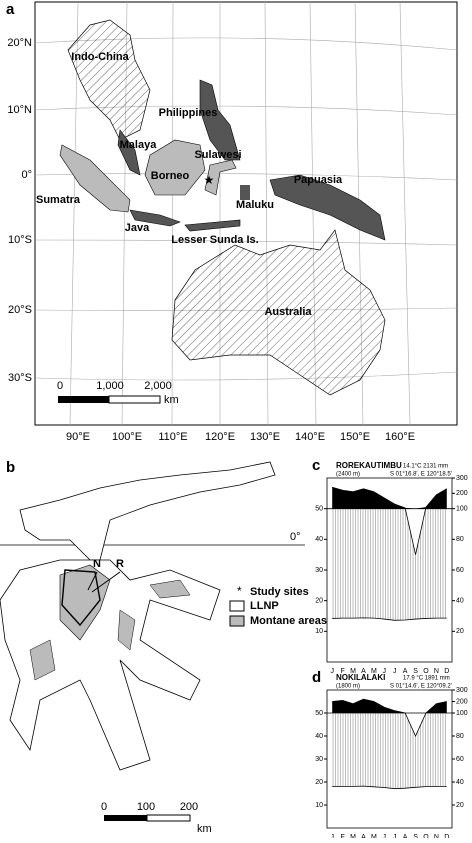 Image resolution: width=472 pixels, height=843 pixels. I want to click on legend-swatch, so click(237, 621).